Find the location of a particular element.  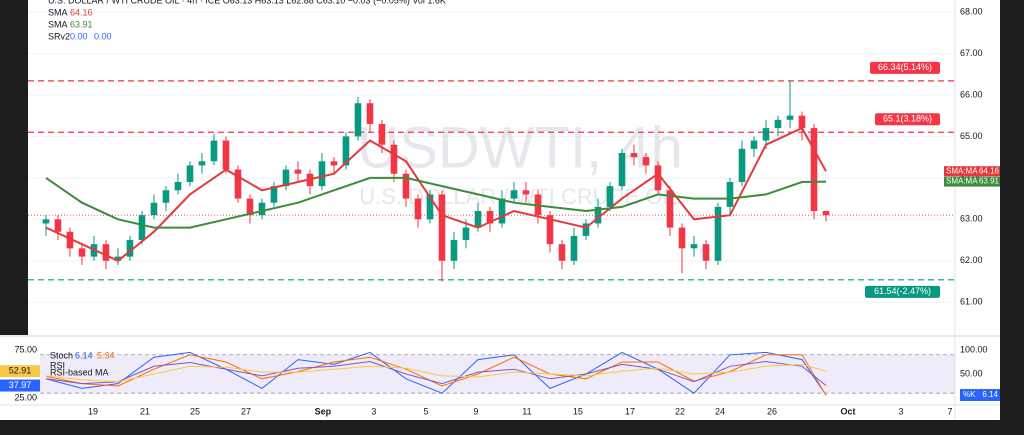

level-label: 65.1(3.18%) is located at coordinates (907, 119).